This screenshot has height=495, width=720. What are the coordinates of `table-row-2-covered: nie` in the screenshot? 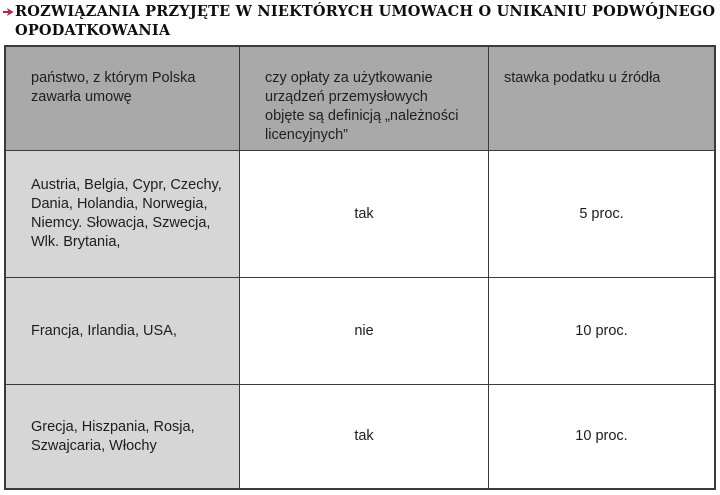 It's located at (364, 331).